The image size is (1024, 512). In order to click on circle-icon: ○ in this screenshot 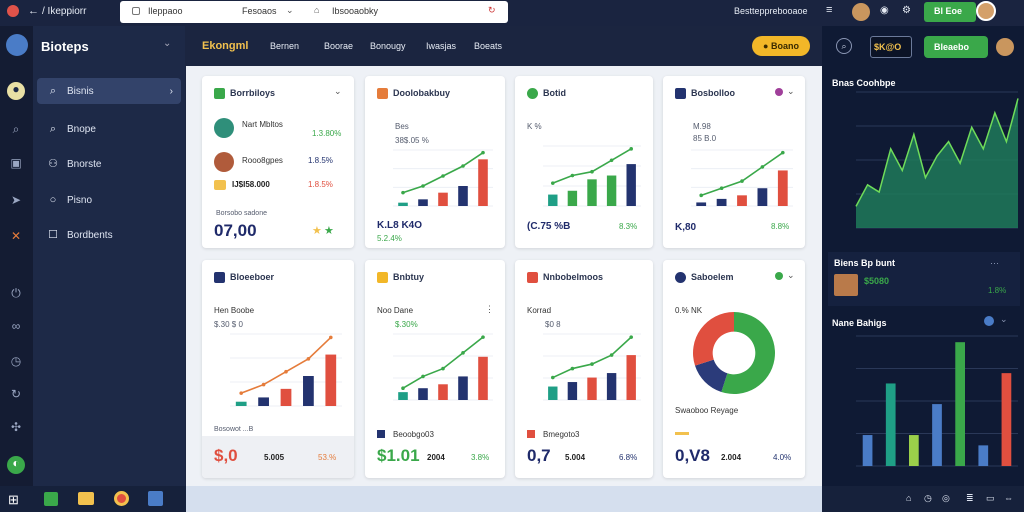, I will do `click(53, 200)`.